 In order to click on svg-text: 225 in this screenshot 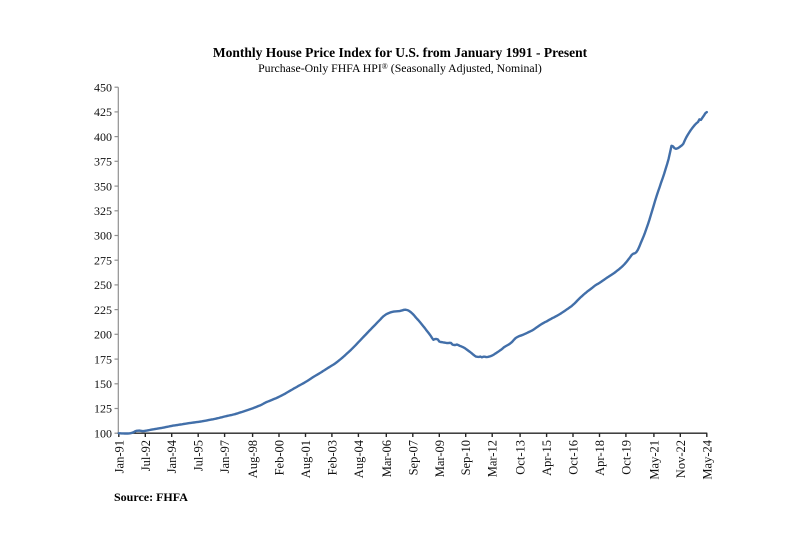, I will do `click(103, 310)`.